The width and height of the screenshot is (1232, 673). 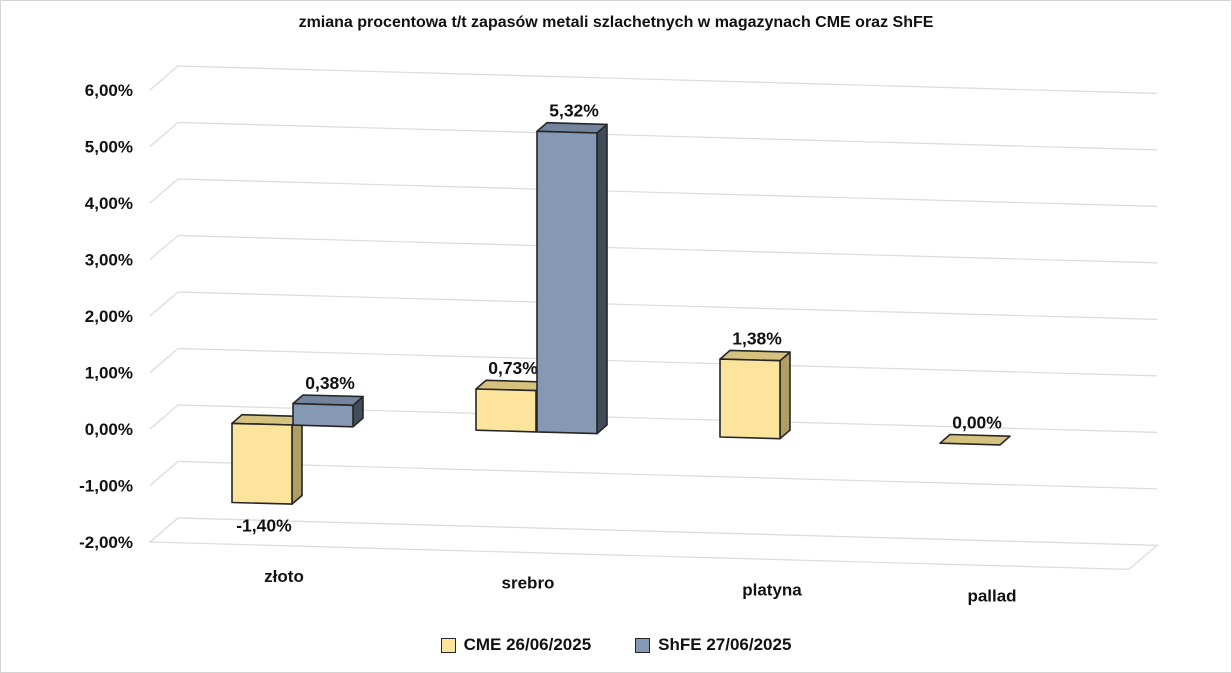 I want to click on legend-item-cme: CME 26/06/2025, so click(x=516, y=645).